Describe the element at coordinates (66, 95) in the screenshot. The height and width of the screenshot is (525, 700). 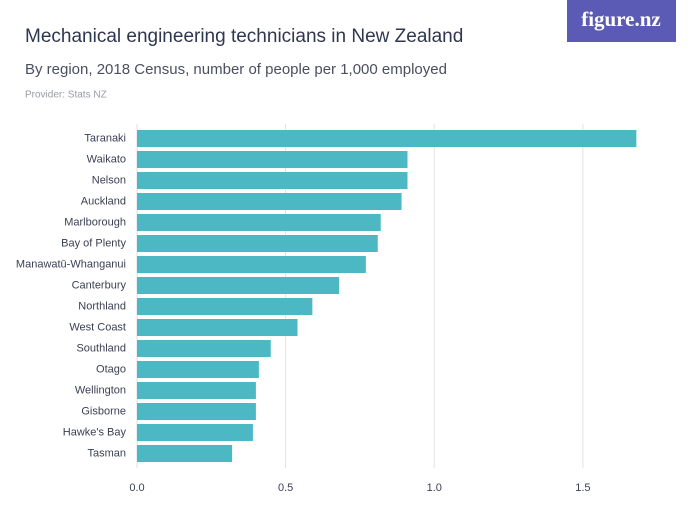
I see `source: Provider: Stats NZ` at that location.